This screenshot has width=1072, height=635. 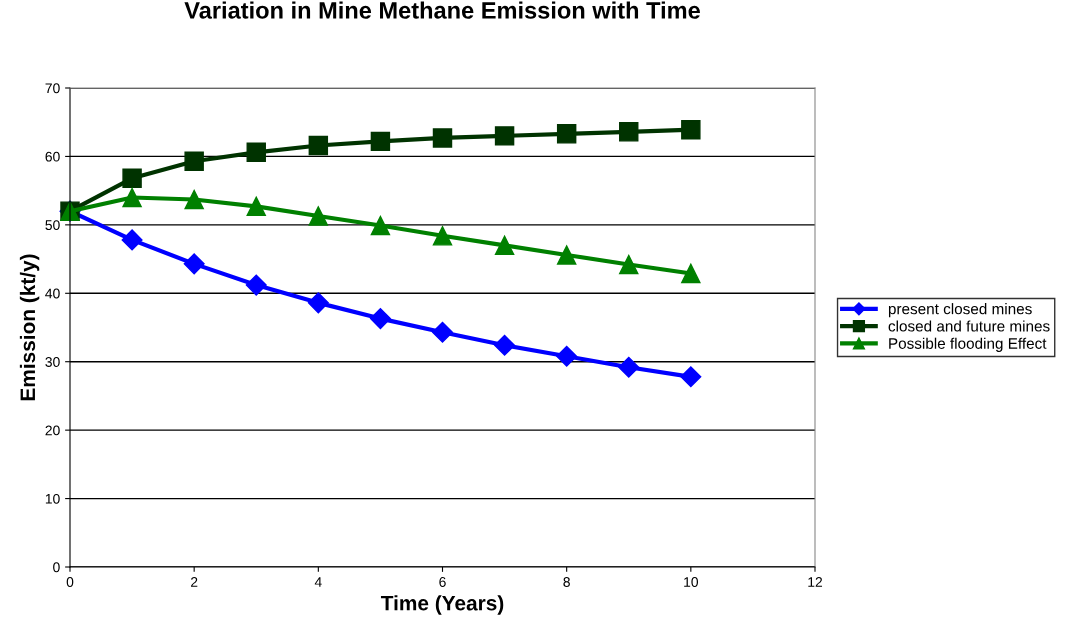 What do you see at coordinates (815, 582) in the screenshot?
I see `x-tick-label: 12` at bounding box center [815, 582].